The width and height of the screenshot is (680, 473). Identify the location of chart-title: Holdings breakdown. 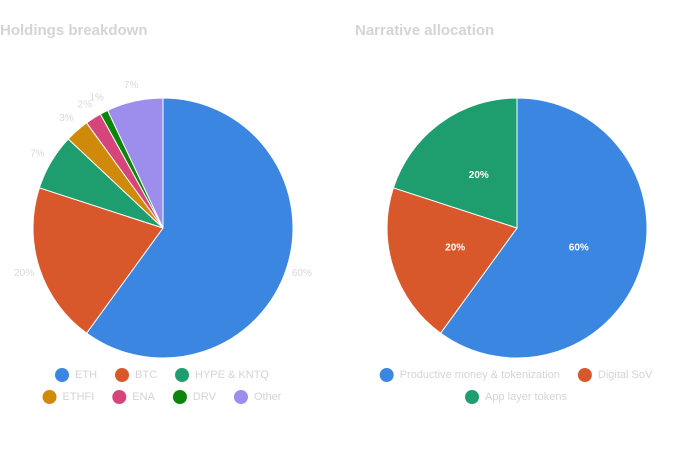
(74, 30).